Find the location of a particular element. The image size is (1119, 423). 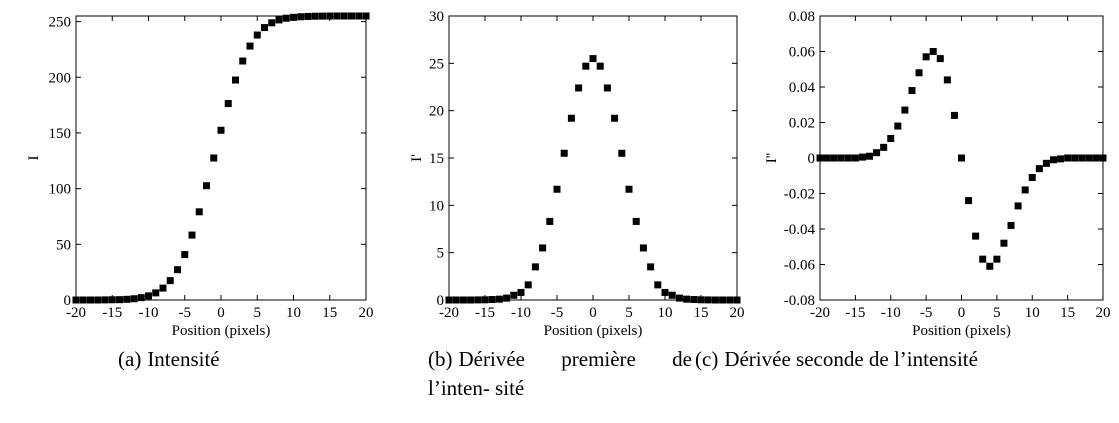

y-tick-label: 0.02 is located at coordinates (802, 124).